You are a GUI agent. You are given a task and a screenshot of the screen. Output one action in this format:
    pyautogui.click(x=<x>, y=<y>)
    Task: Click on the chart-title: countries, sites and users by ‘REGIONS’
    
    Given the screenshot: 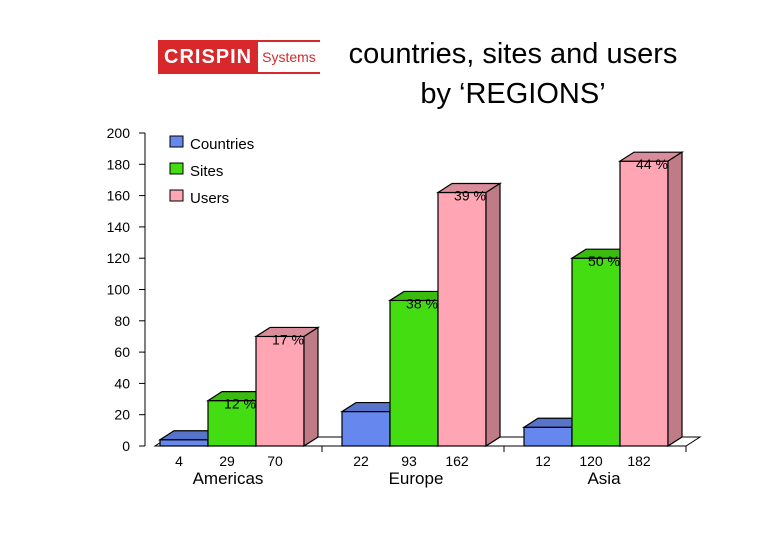 What is the action you would take?
    pyautogui.click(x=513, y=74)
    